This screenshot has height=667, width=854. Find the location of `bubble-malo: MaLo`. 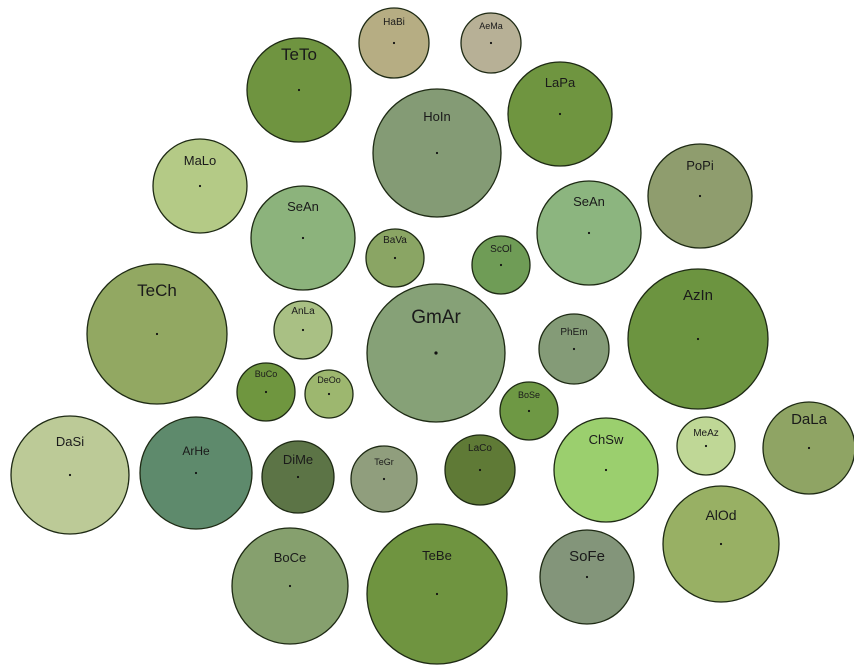

bubble-malo: MaLo is located at coordinates (200, 186).